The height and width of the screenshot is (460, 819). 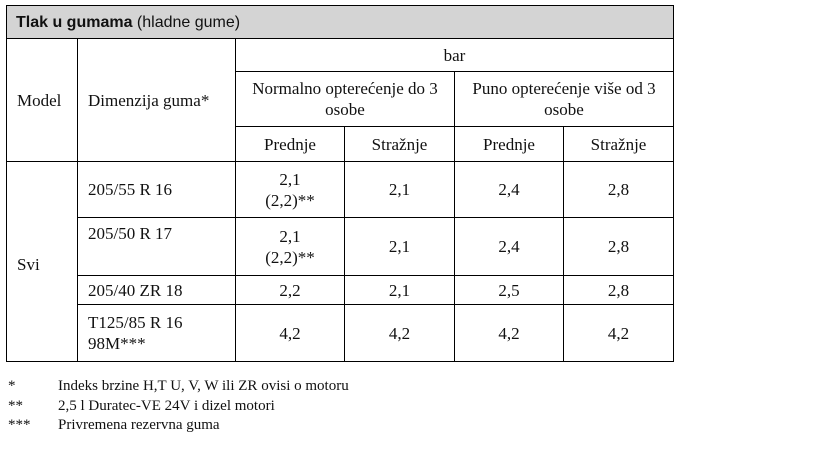 What do you see at coordinates (345, 99) in the screenshot?
I see `header-load-normal: Normalno opterećenje do 3 osobe` at bounding box center [345, 99].